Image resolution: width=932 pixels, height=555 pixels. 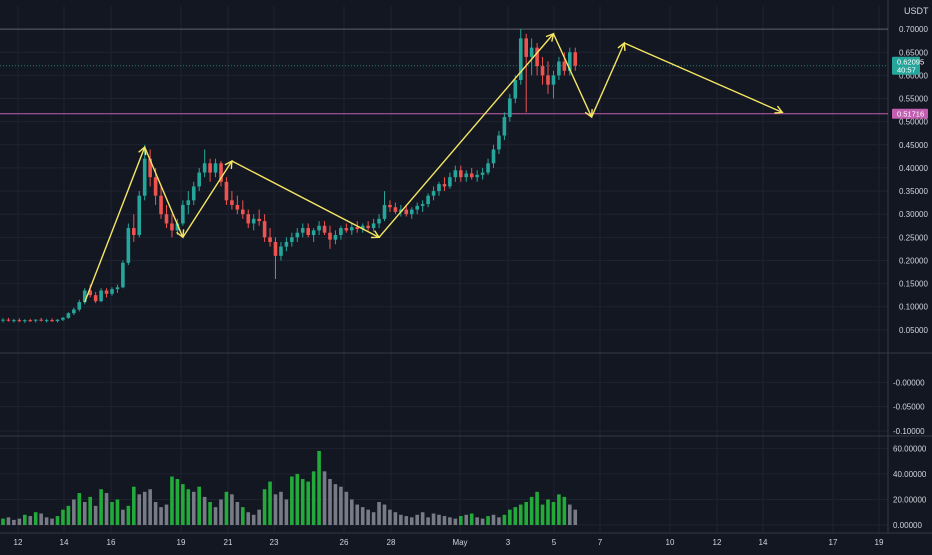 What do you see at coordinates (111, 542) in the screenshot?
I see `time-tick-label: 16` at bounding box center [111, 542].